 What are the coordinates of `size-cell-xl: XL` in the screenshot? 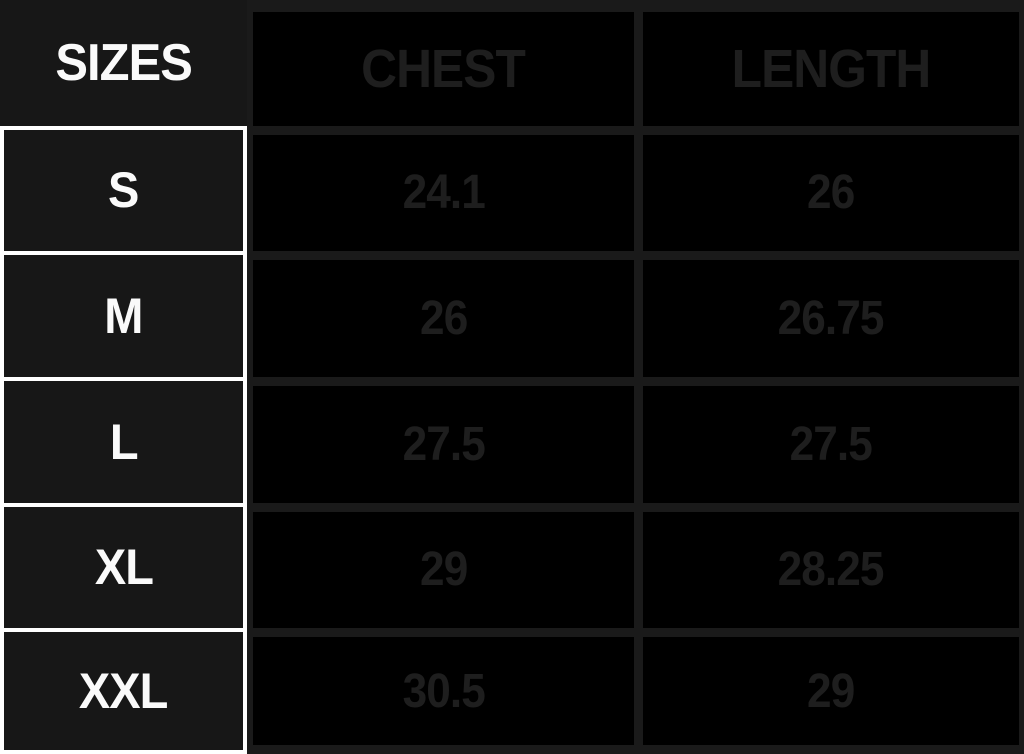 It's located at (123, 565).